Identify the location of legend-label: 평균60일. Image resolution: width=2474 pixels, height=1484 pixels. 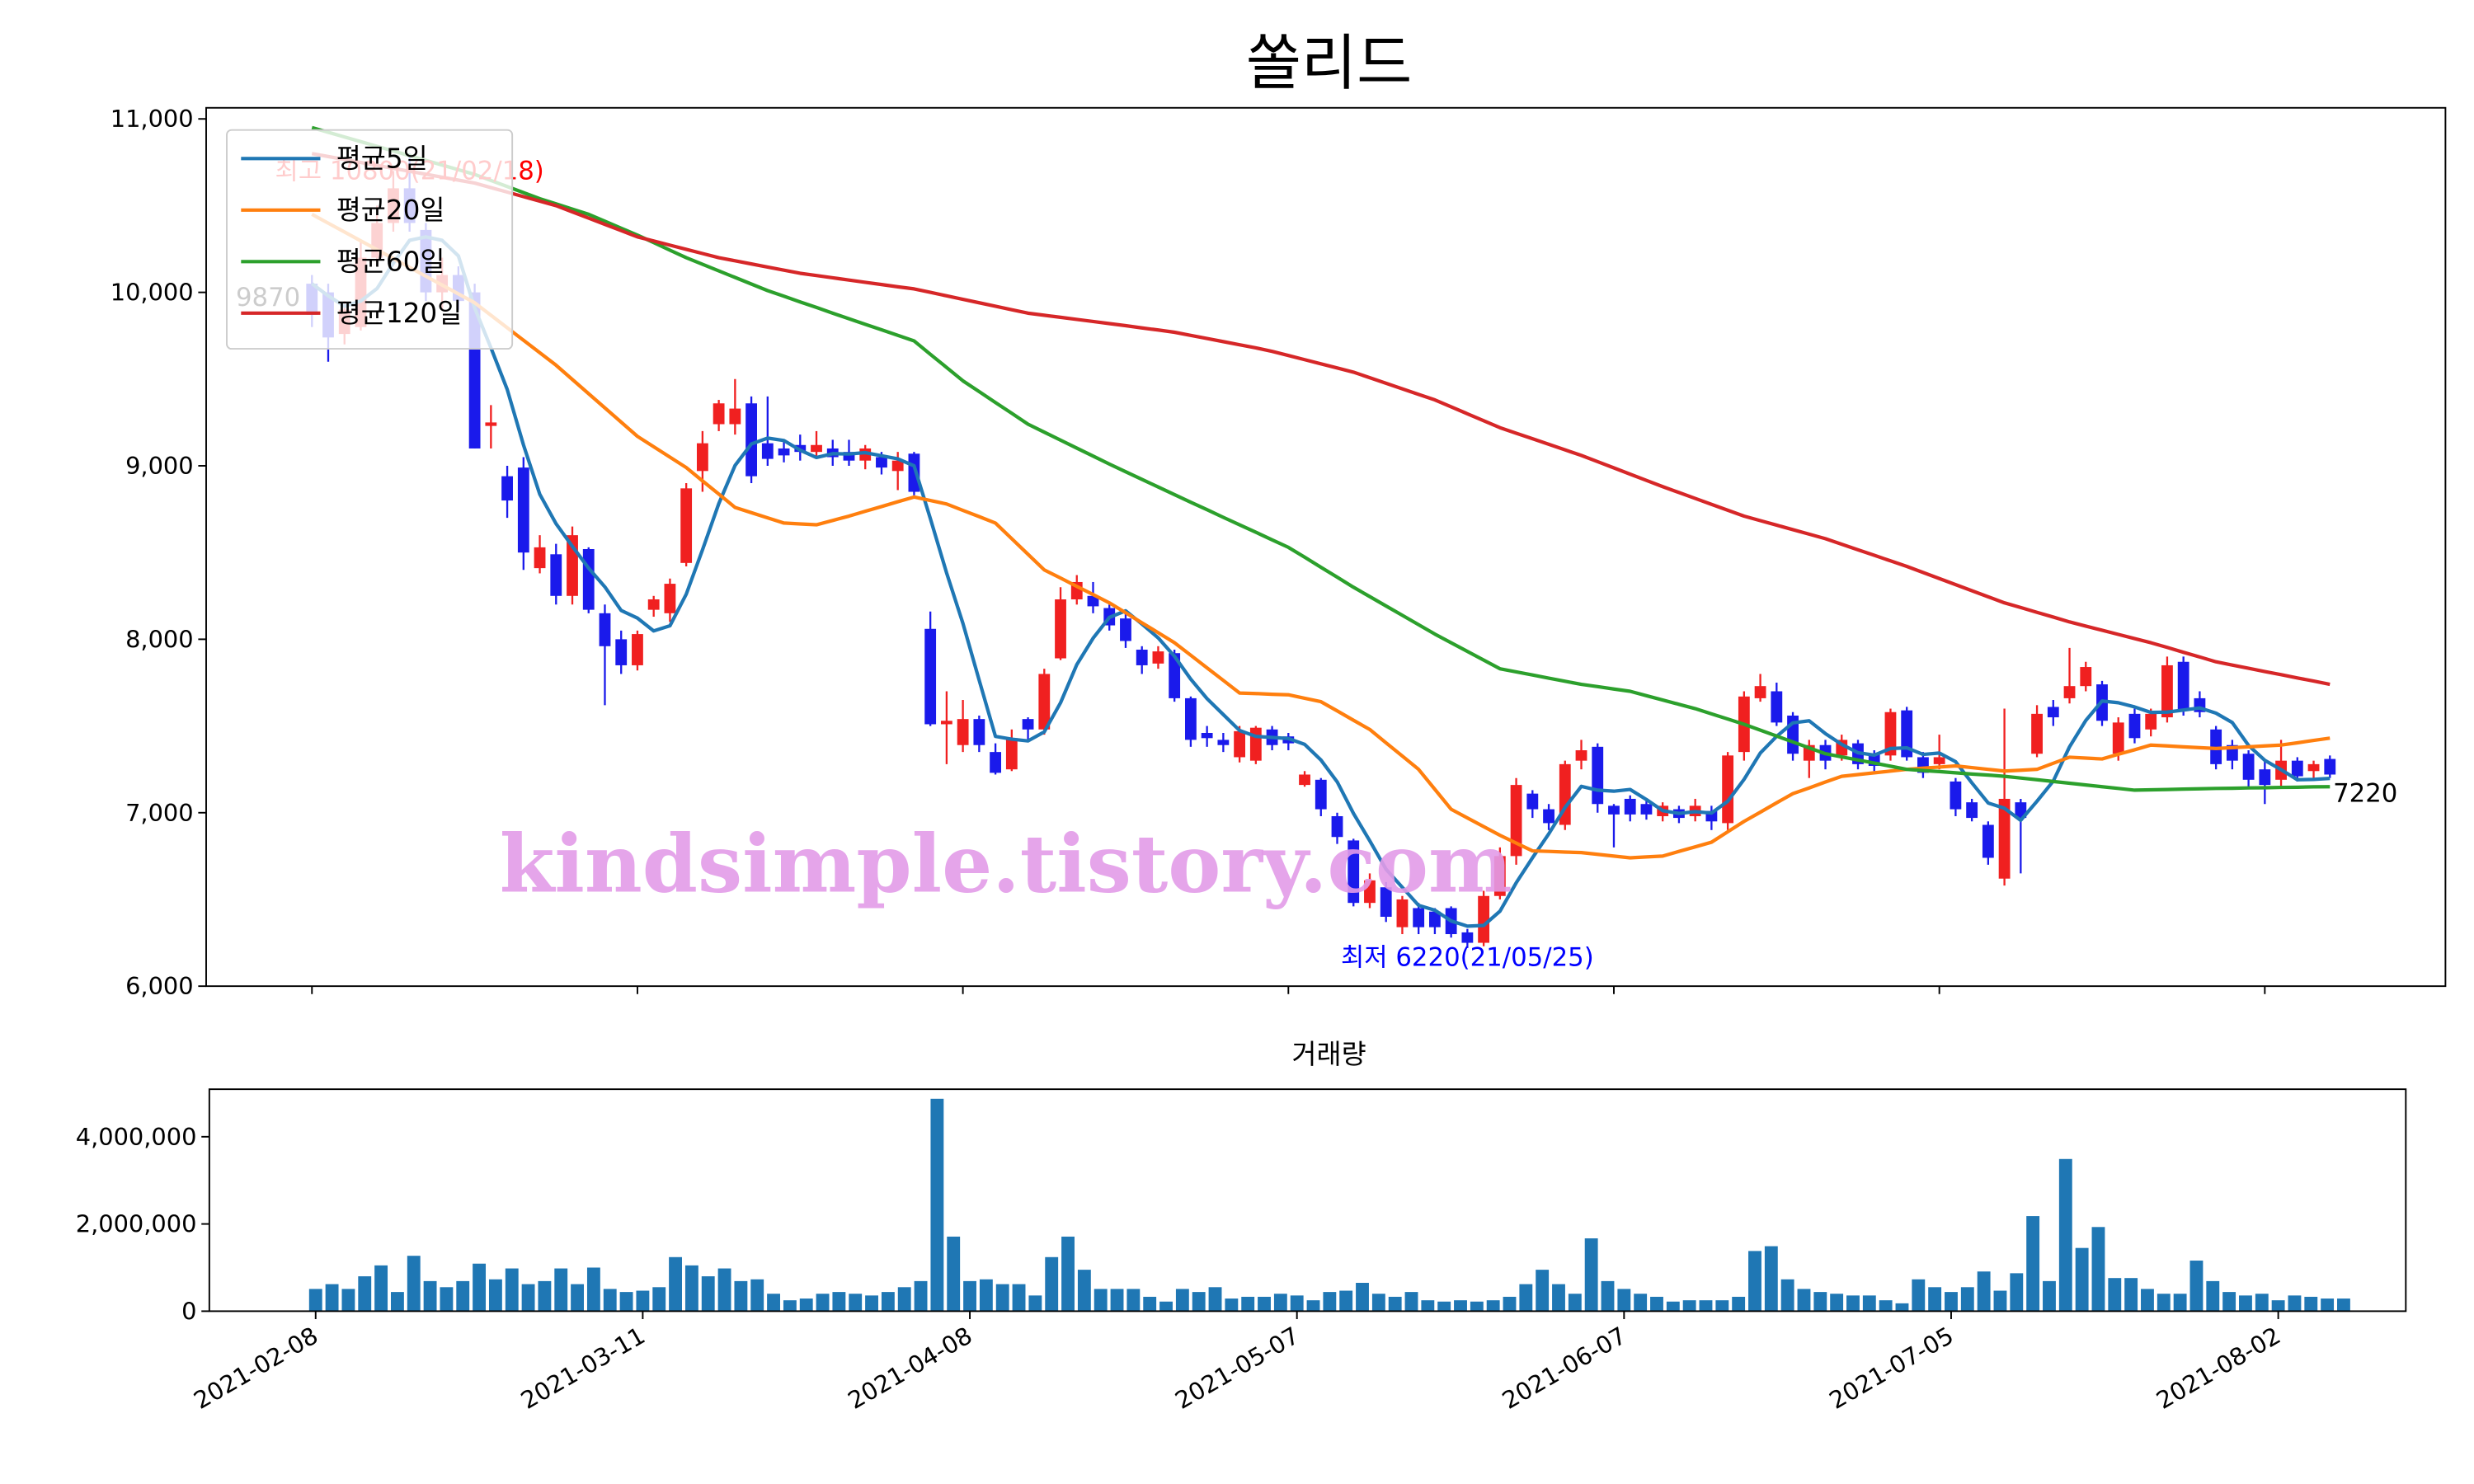
(390, 261).